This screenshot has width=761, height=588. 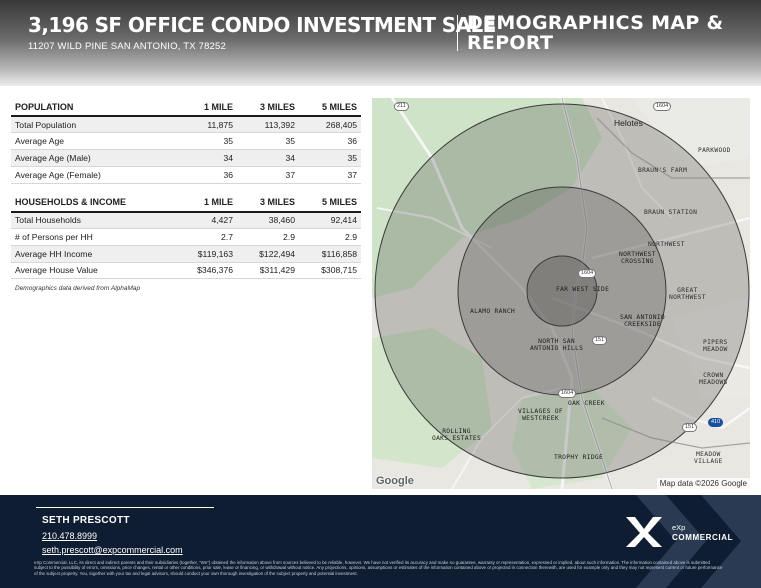 I want to click on table-cell: $119,163, so click(x=204, y=254).